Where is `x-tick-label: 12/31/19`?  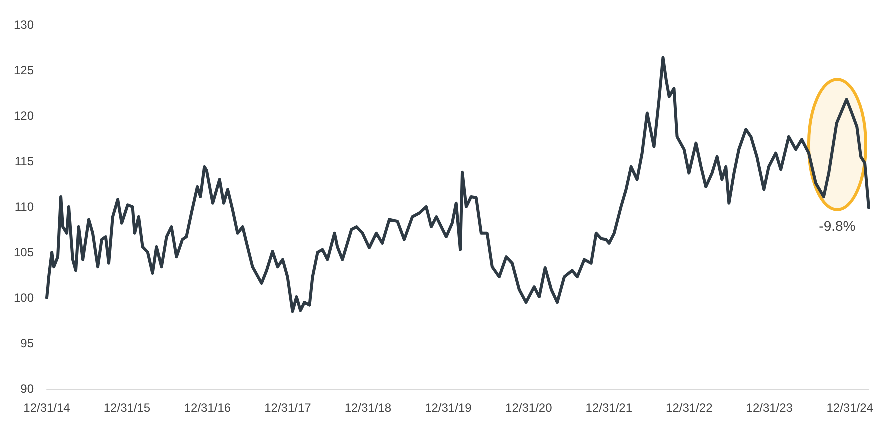 x-tick-label: 12/31/19 is located at coordinates (448, 408).